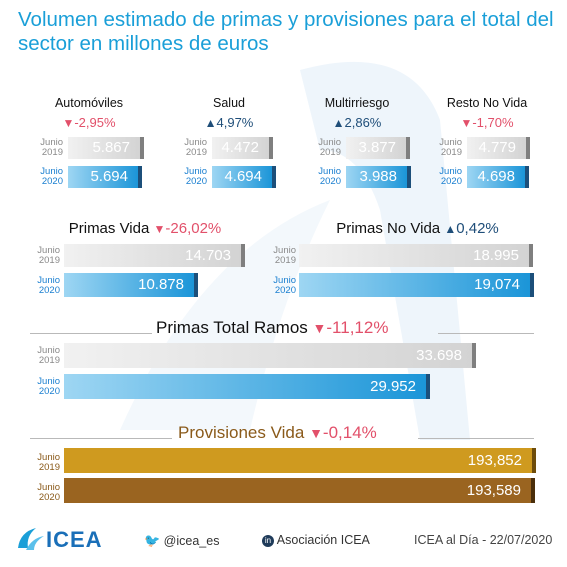 This screenshot has height=567, width=567. I want to click on icea-logo: ICEA, so click(64, 541).